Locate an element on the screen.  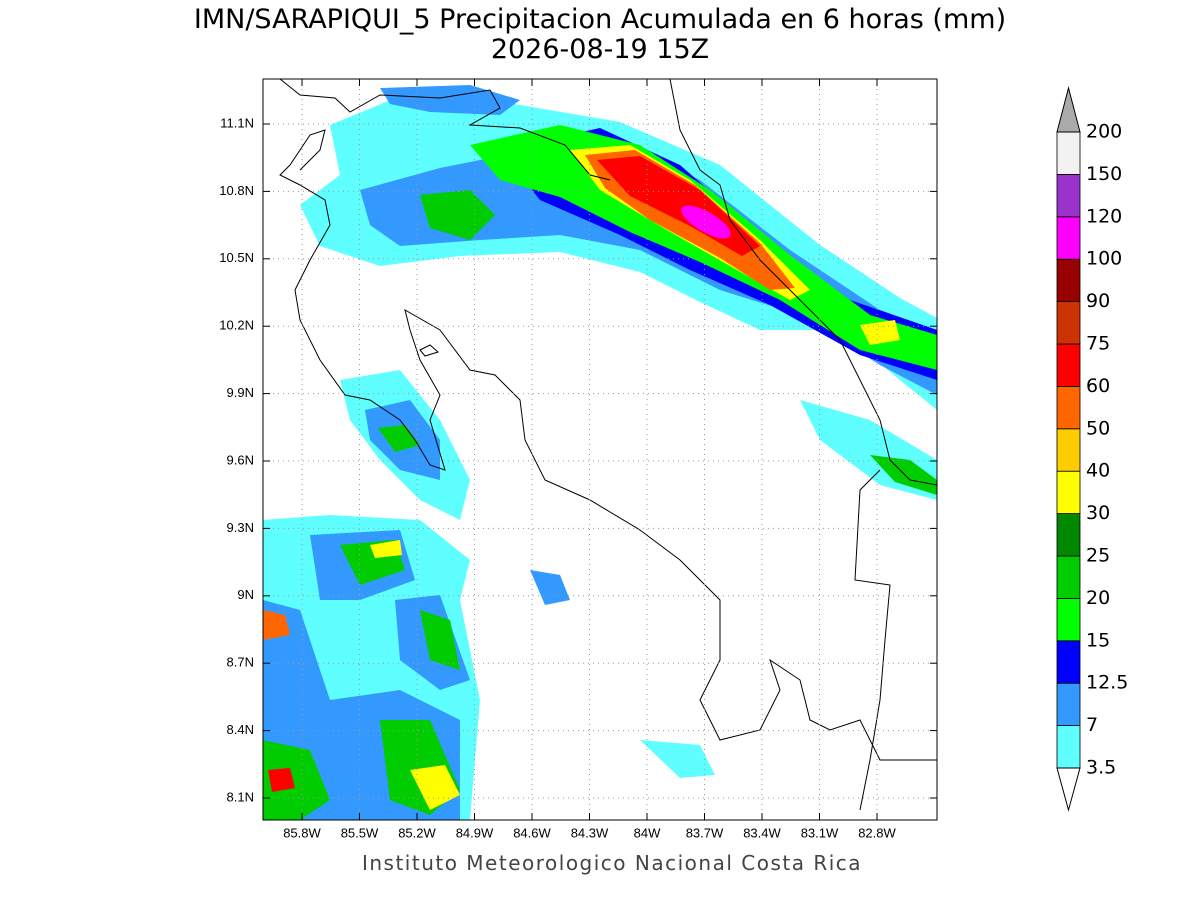
colorbar-label: 7 is located at coordinates (1092, 725).